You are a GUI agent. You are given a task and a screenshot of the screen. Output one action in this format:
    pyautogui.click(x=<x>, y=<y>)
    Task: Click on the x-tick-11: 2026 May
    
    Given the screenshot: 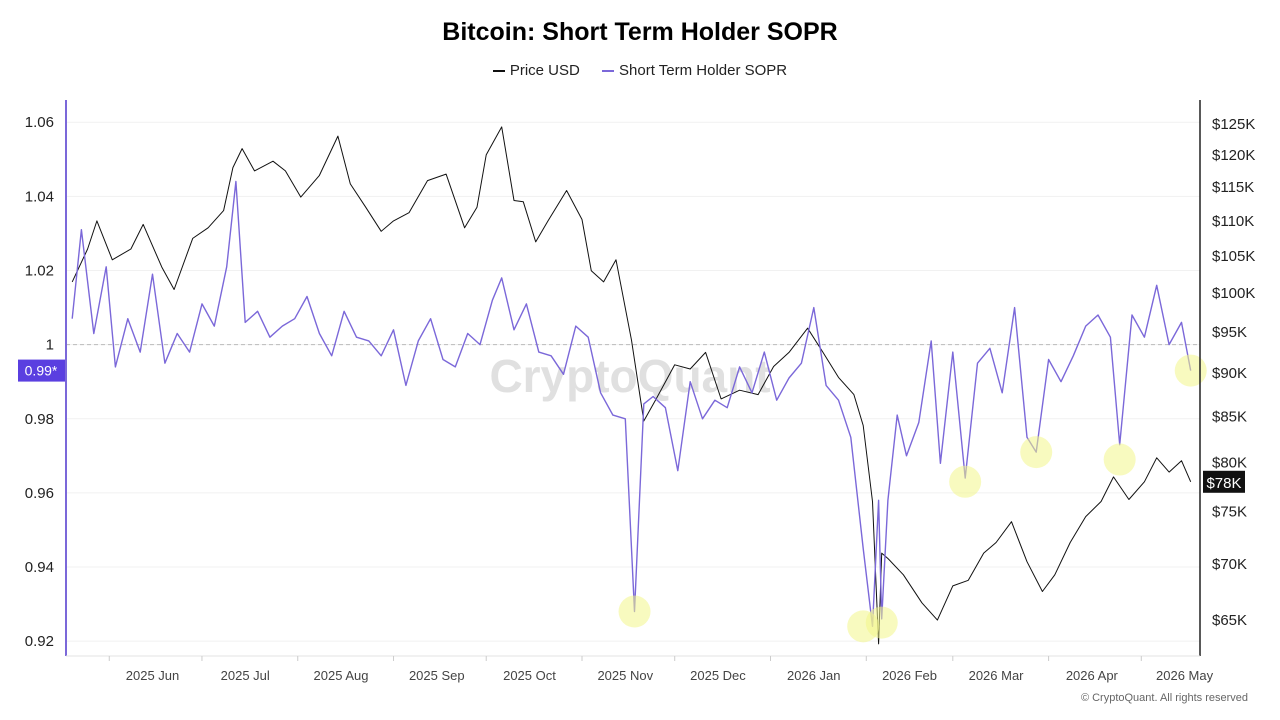 What is the action you would take?
    pyautogui.click(x=1185, y=675)
    